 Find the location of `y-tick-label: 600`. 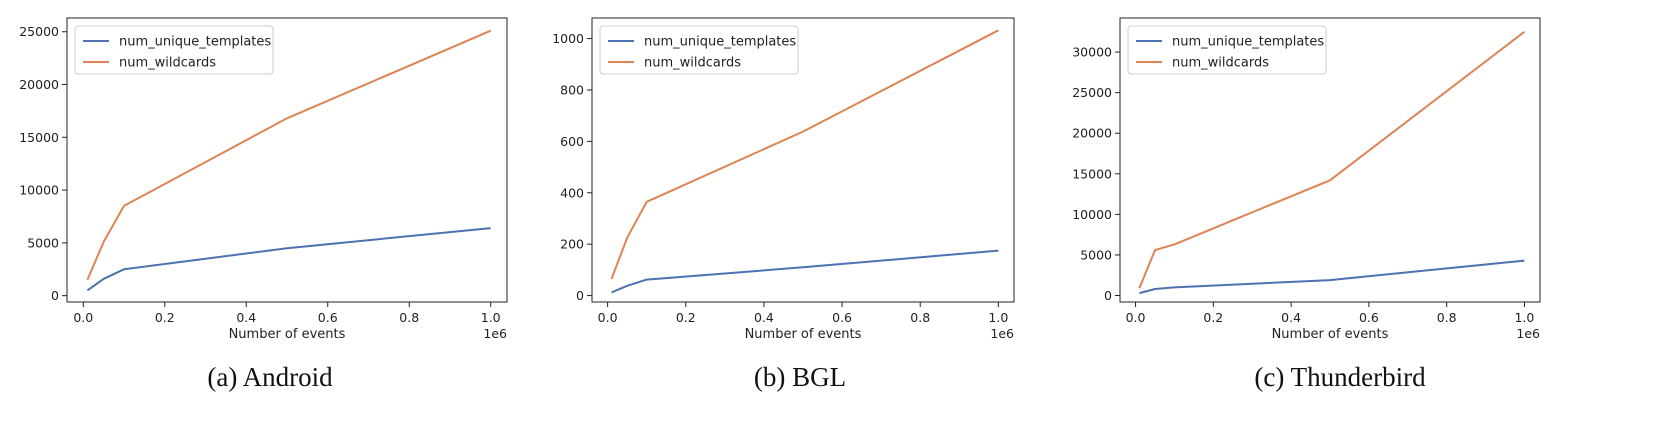

y-tick-label: 600 is located at coordinates (572, 141).